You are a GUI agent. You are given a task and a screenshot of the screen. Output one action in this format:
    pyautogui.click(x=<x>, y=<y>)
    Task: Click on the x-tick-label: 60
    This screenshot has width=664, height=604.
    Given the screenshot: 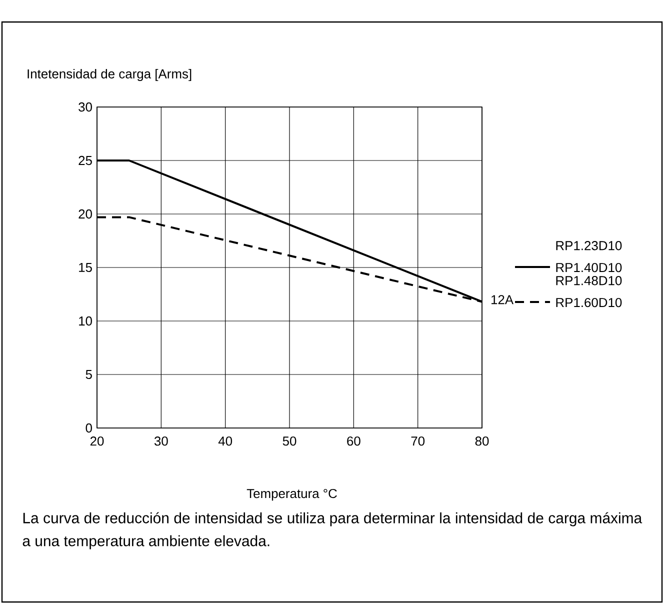 What is the action you would take?
    pyautogui.click(x=353, y=441)
    